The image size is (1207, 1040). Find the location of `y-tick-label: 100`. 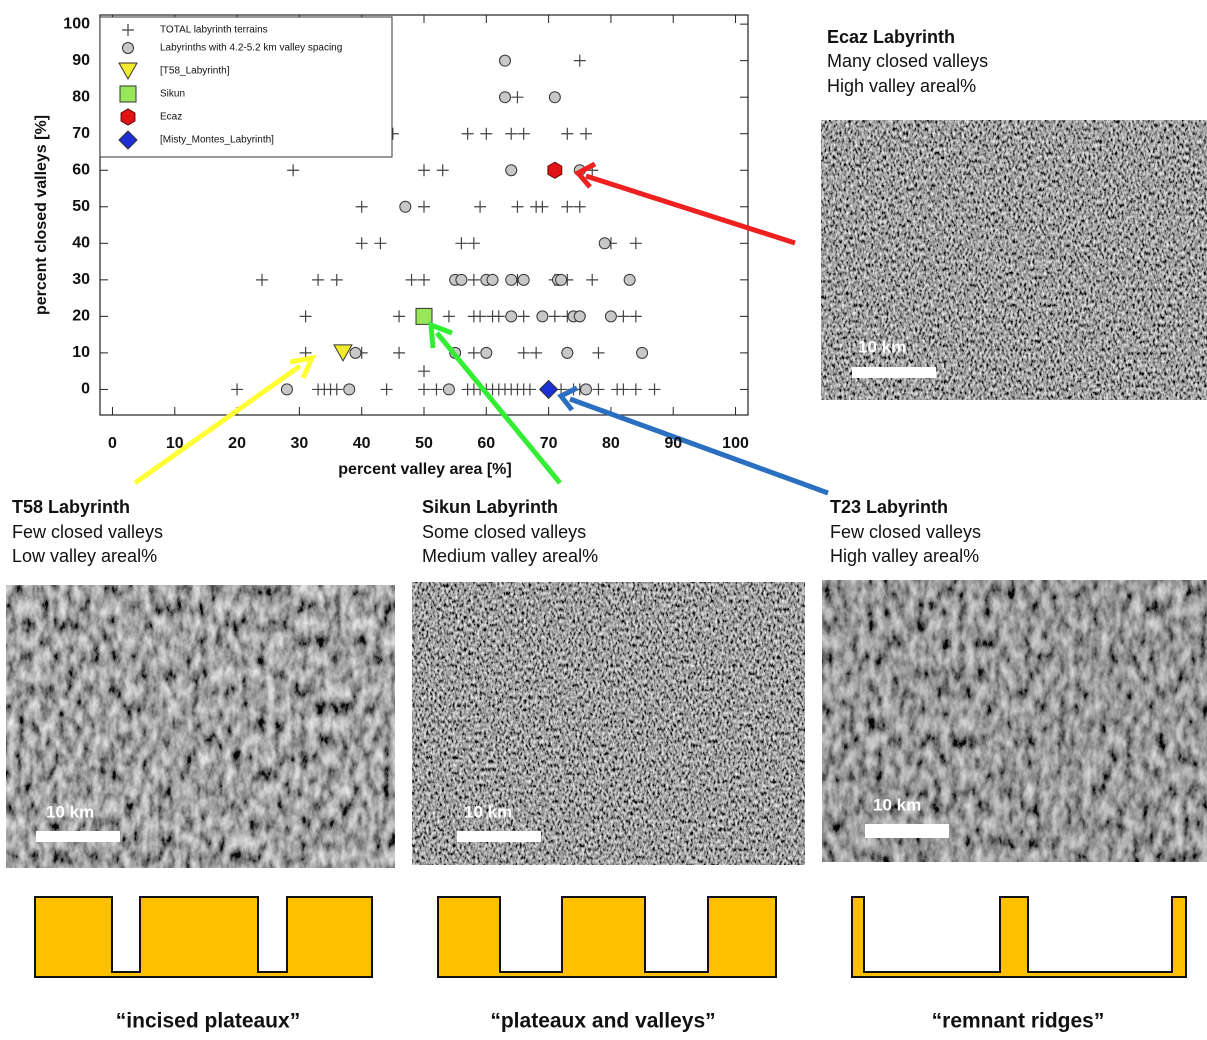

y-tick-label: 100 is located at coordinates (76, 23).